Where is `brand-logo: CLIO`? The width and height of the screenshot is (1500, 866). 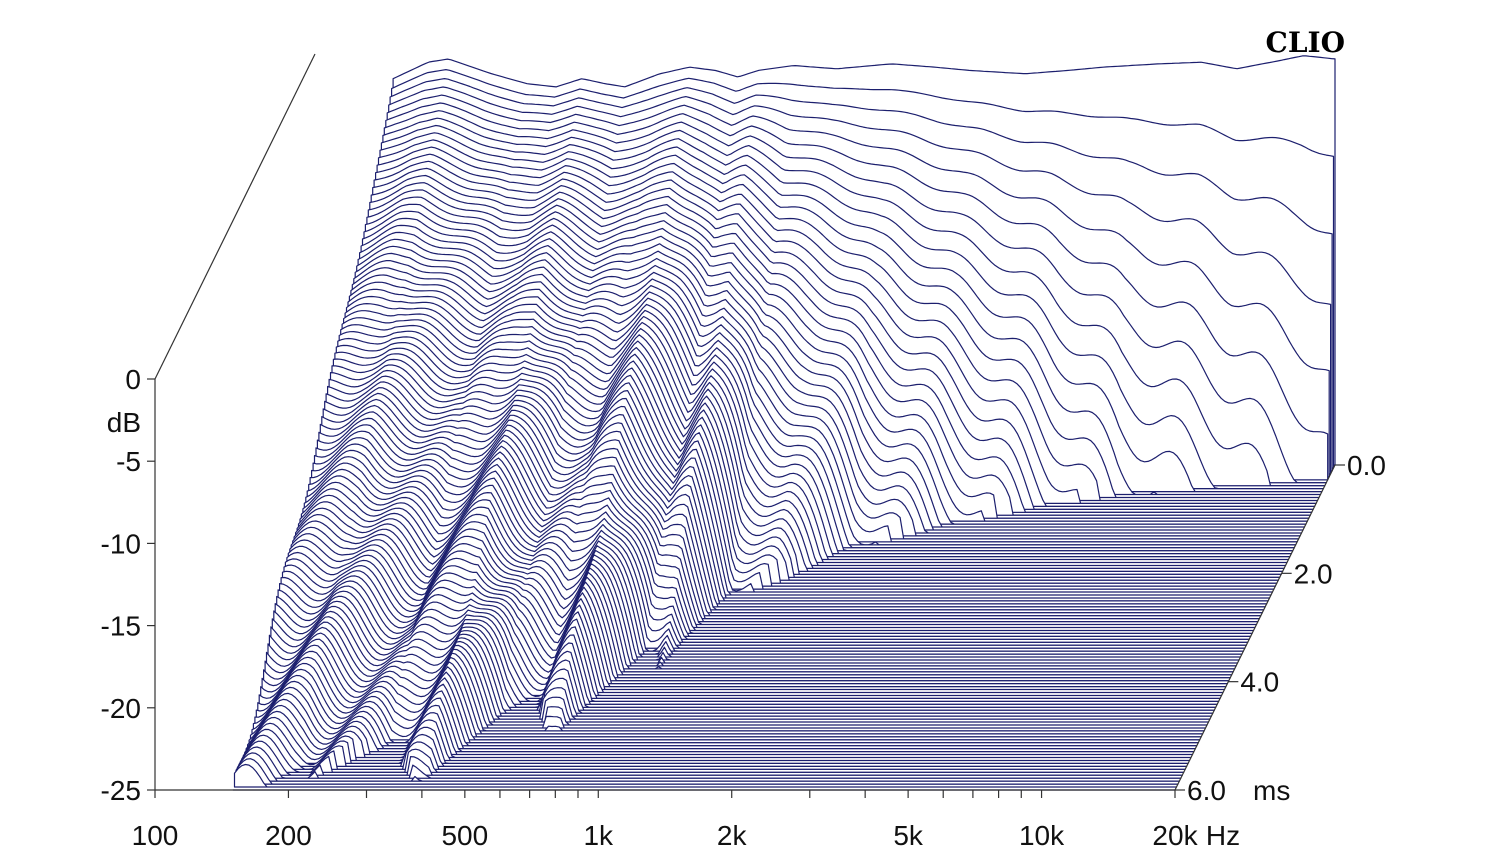
brand-logo: CLIO is located at coordinates (1305, 42).